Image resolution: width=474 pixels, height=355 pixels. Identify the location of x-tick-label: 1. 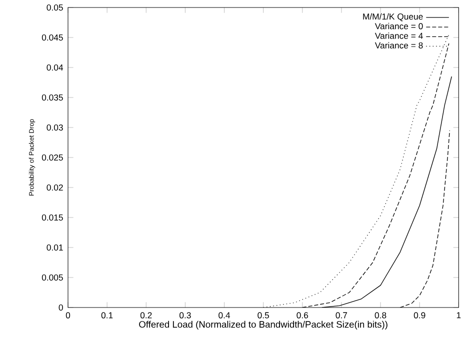
(458, 315).